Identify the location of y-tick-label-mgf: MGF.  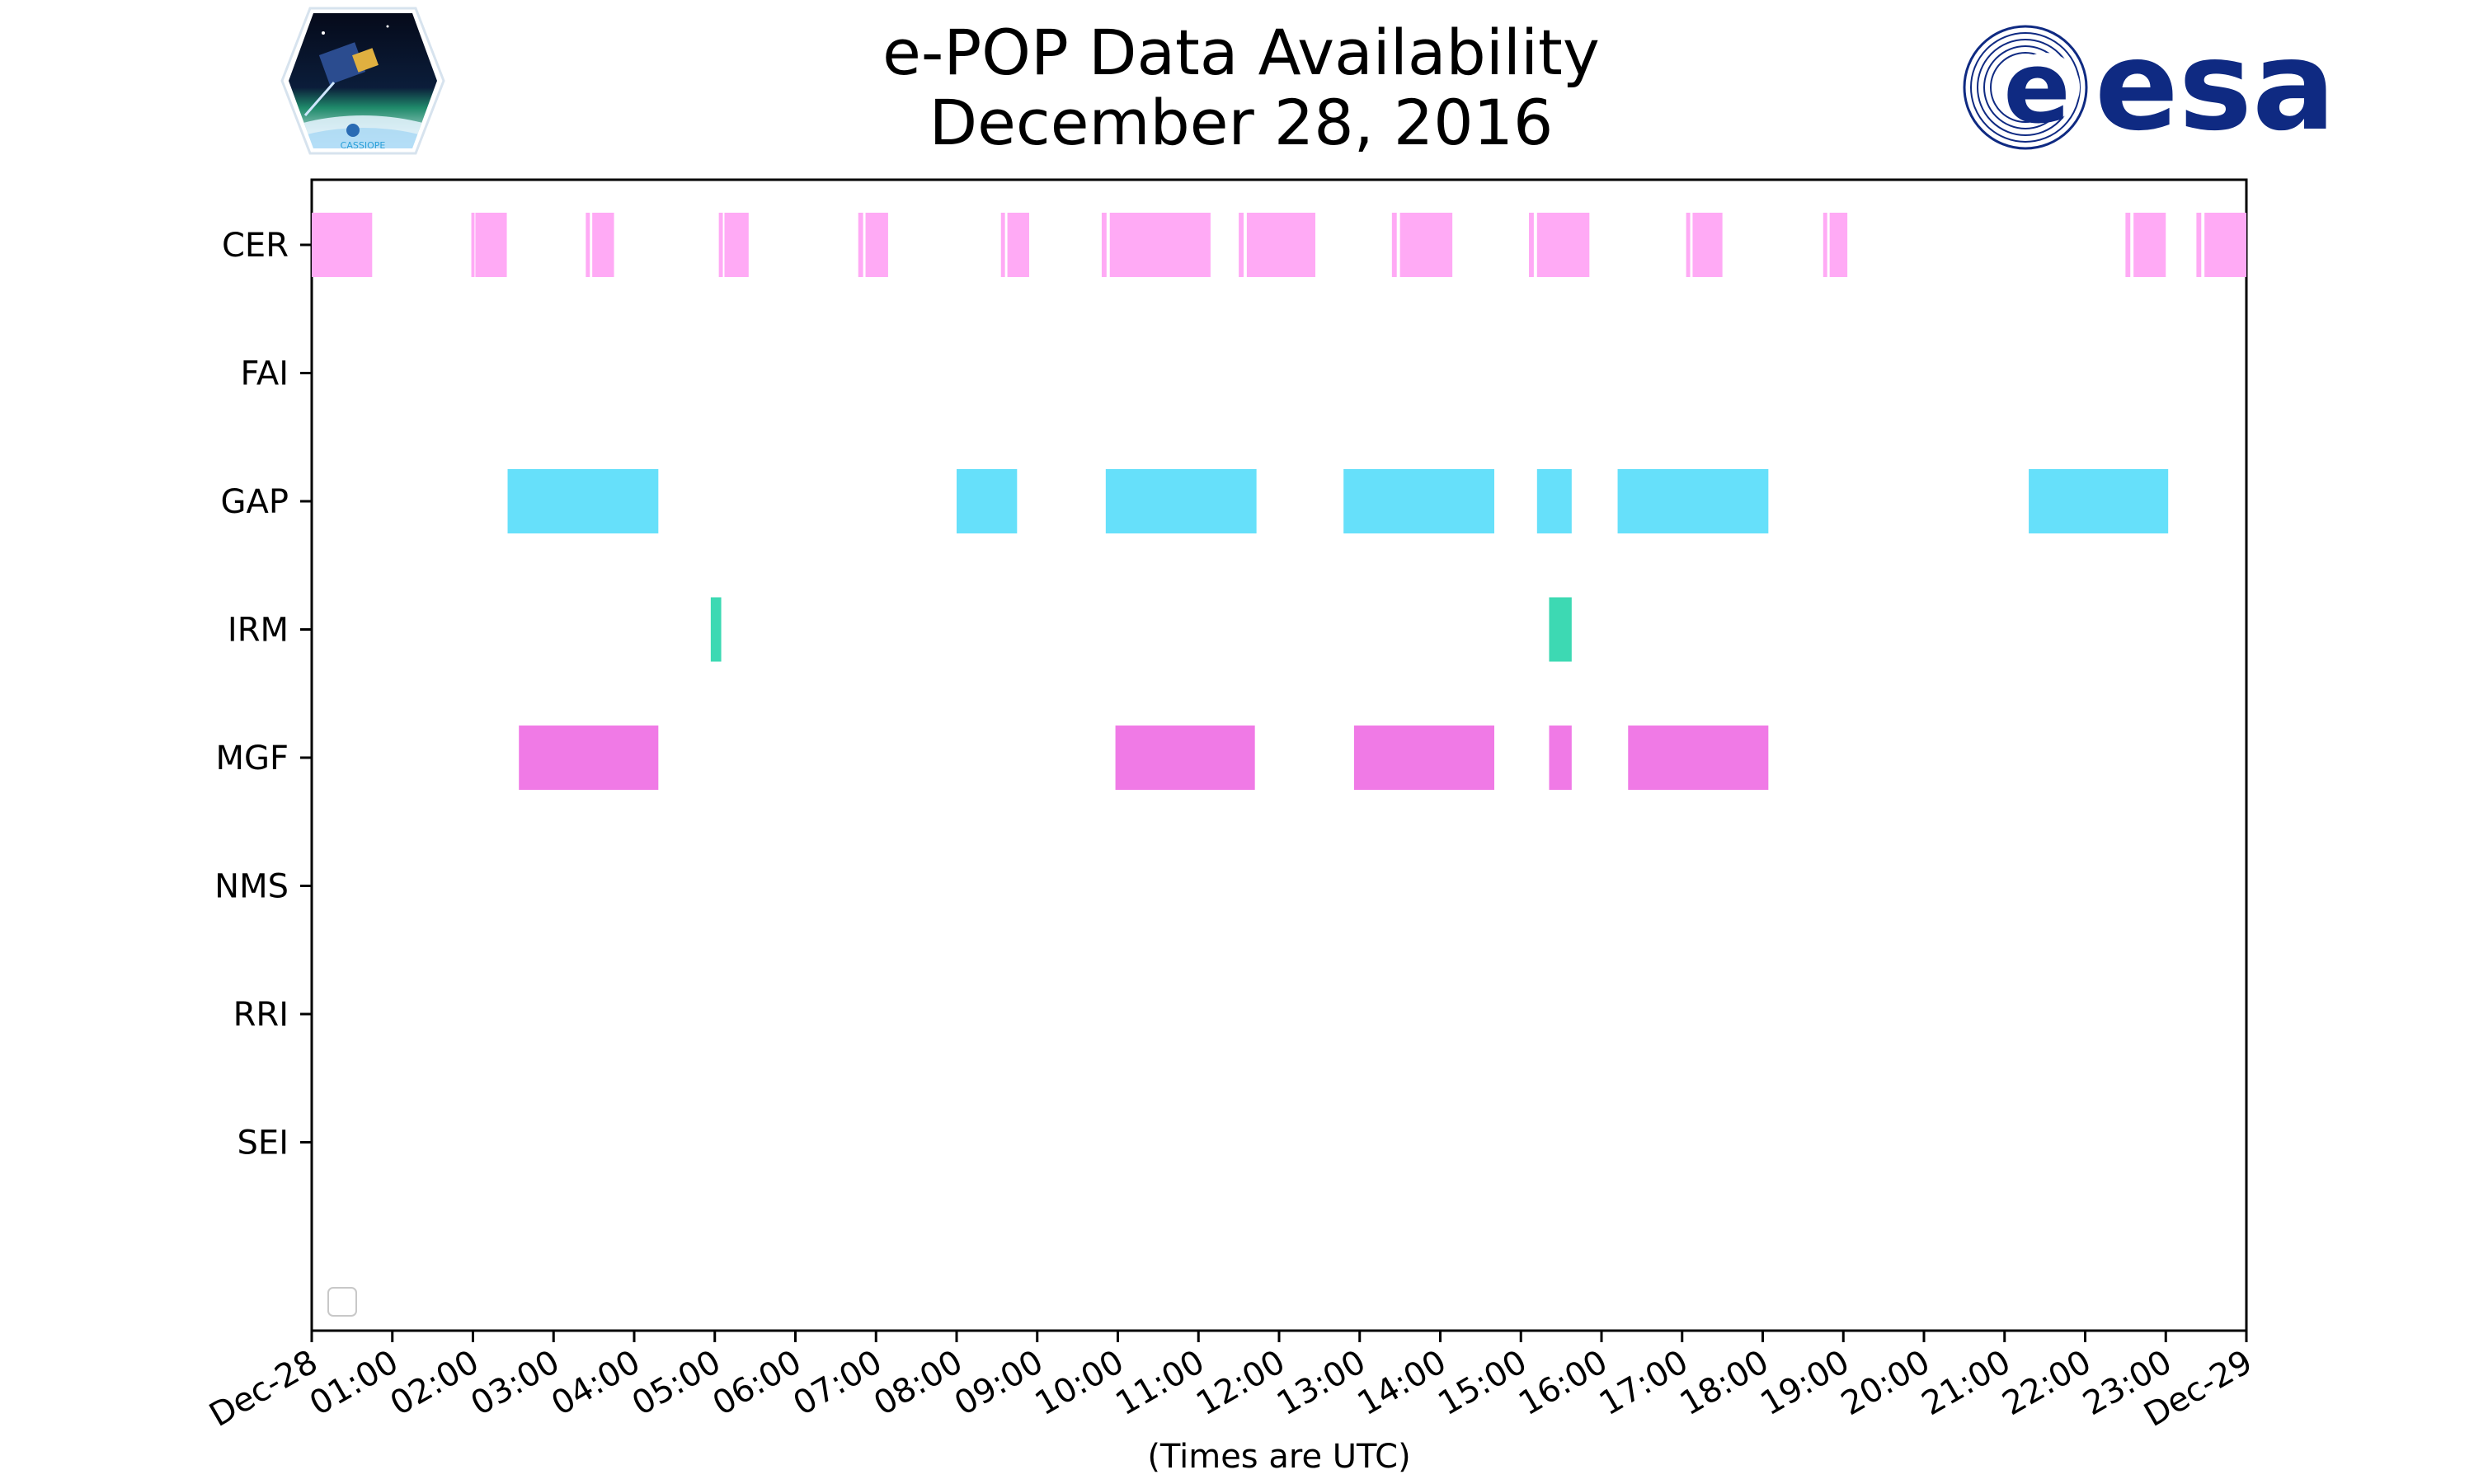
(252, 758).